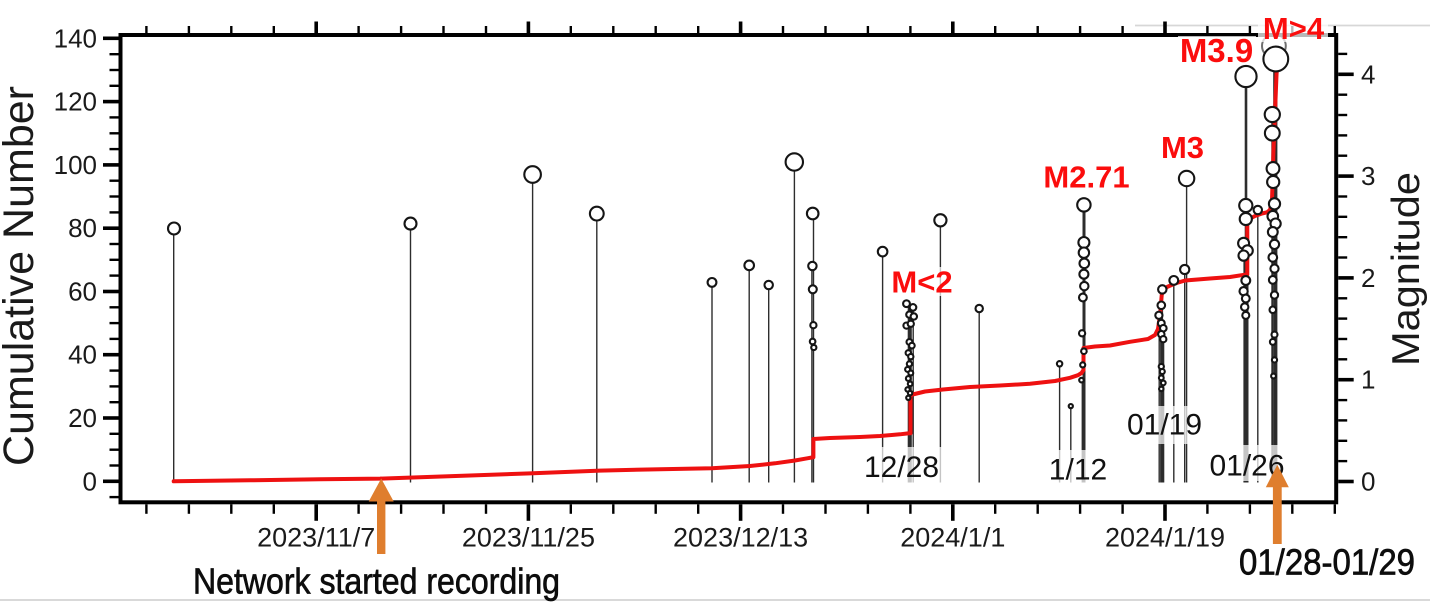 The image size is (1430, 603). I want to click on svg-text: 80, so click(82, 228).